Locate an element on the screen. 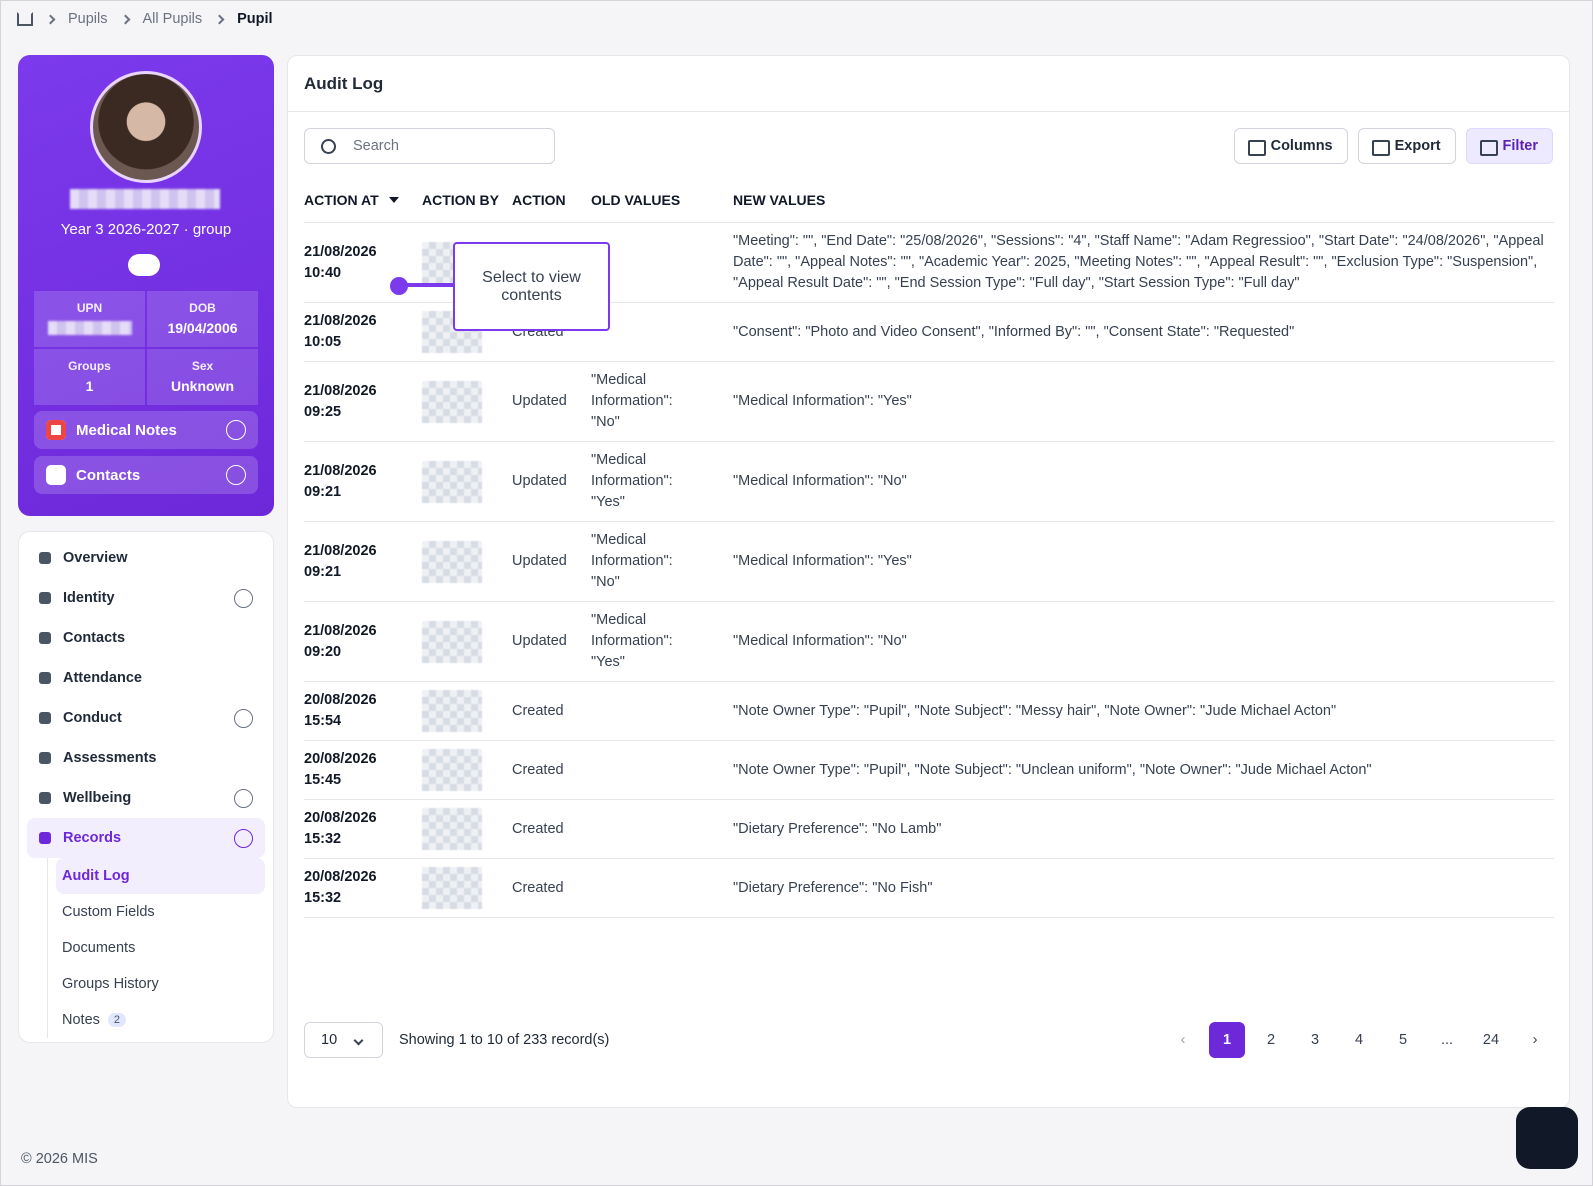 The image size is (1593, 1186). page-number: 4 is located at coordinates (1359, 1040).